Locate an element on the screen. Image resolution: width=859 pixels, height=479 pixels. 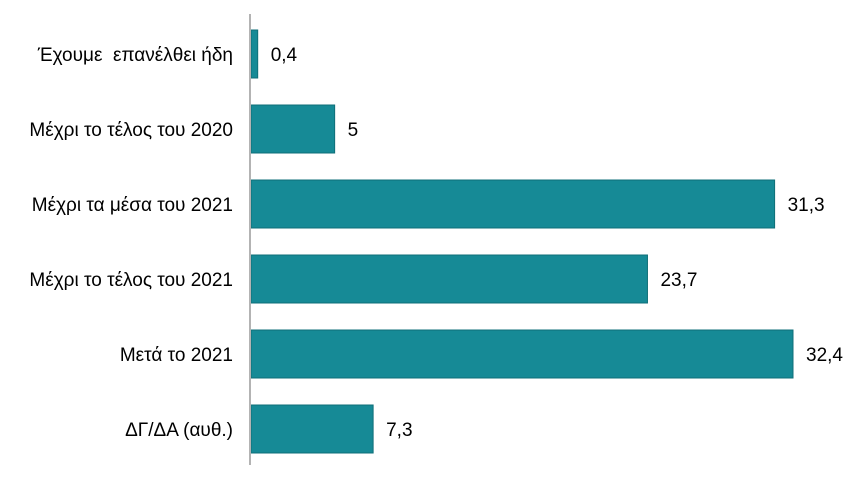
value-label: 7,3 is located at coordinates (399, 430).